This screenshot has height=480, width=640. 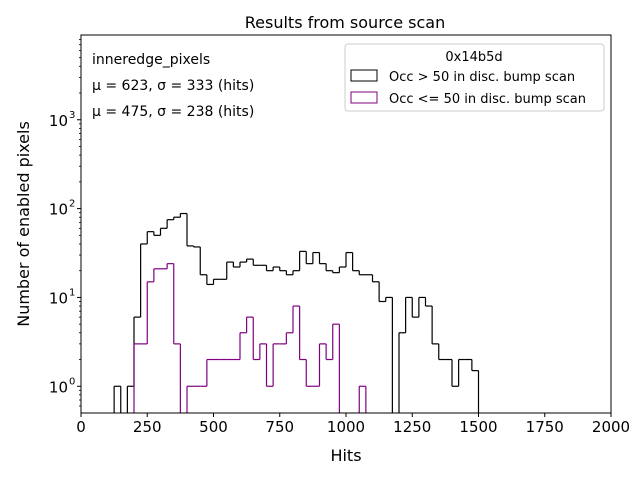 What do you see at coordinates (545, 427) in the screenshot?
I see `x-tick-label: 1750` at bounding box center [545, 427].